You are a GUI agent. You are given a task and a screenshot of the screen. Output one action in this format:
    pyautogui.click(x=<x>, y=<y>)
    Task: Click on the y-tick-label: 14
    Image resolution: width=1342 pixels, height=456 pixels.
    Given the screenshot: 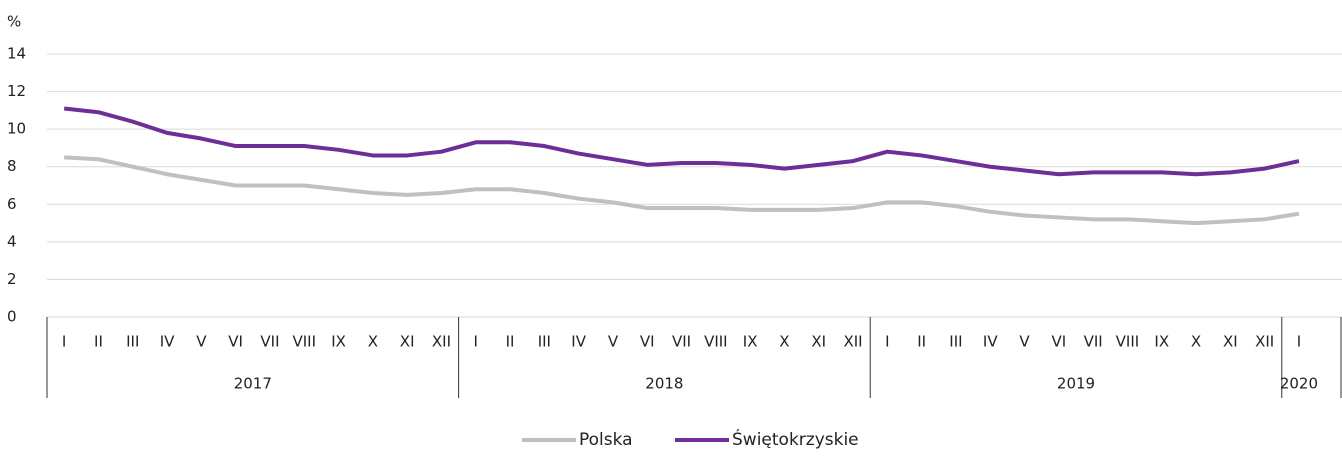 What is the action you would take?
    pyautogui.click(x=16, y=54)
    